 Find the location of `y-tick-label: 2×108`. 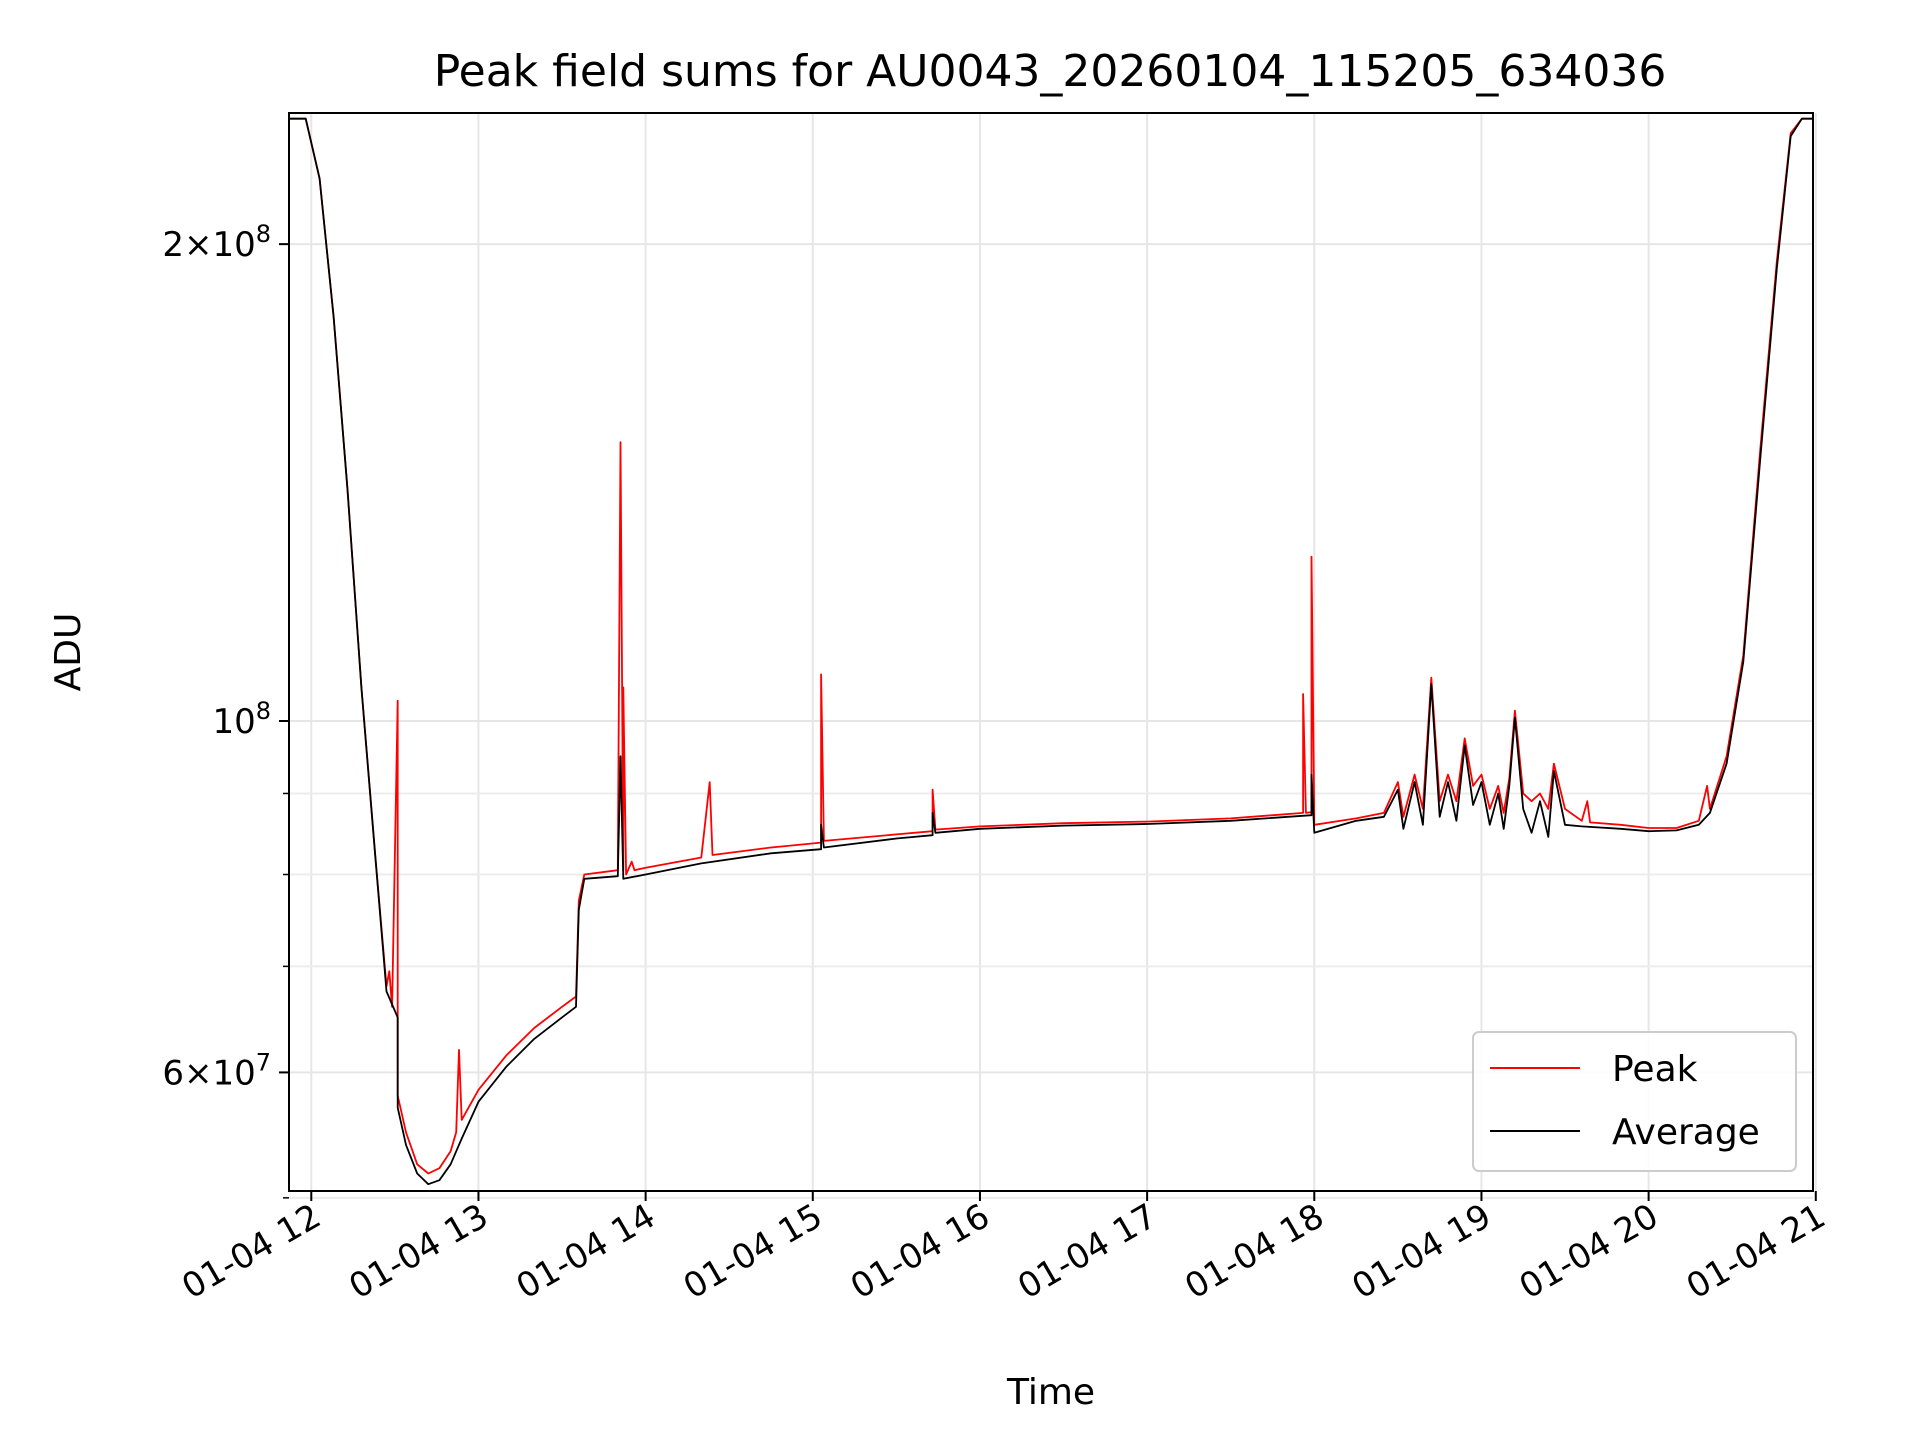

y-tick-label: 2×108 is located at coordinates (216, 242).